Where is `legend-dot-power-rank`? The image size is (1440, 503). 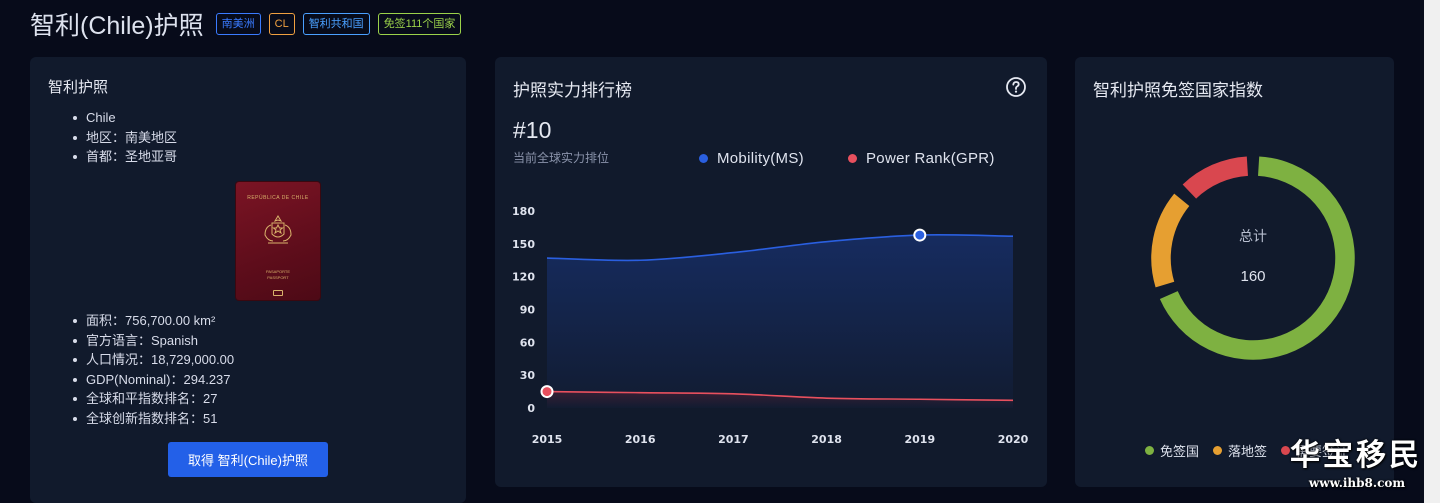
legend-dot-power-rank is located at coordinates (852, 158).